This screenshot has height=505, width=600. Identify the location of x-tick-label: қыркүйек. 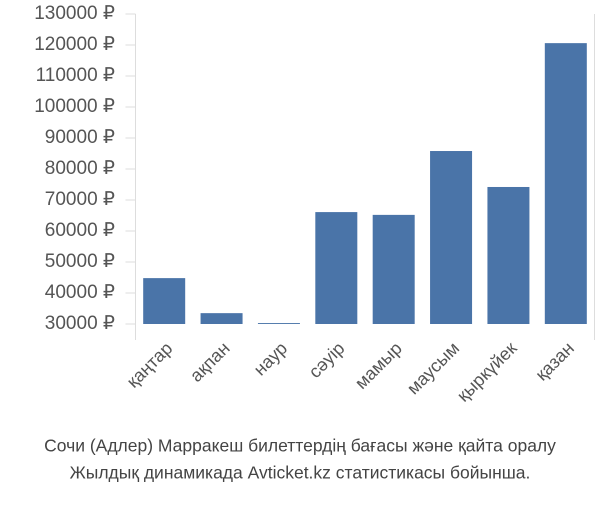
(487, 372).